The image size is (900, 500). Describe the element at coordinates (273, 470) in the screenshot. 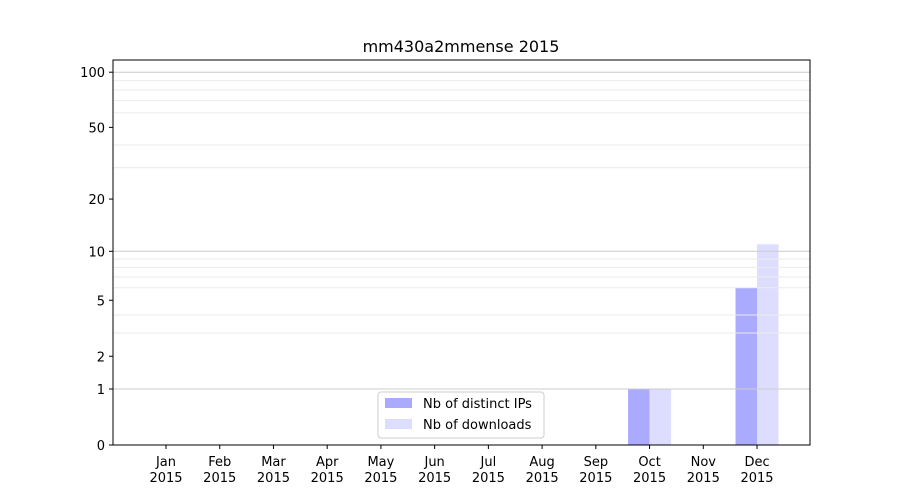

I see `x-tick-label: Mar 2015` at that location.